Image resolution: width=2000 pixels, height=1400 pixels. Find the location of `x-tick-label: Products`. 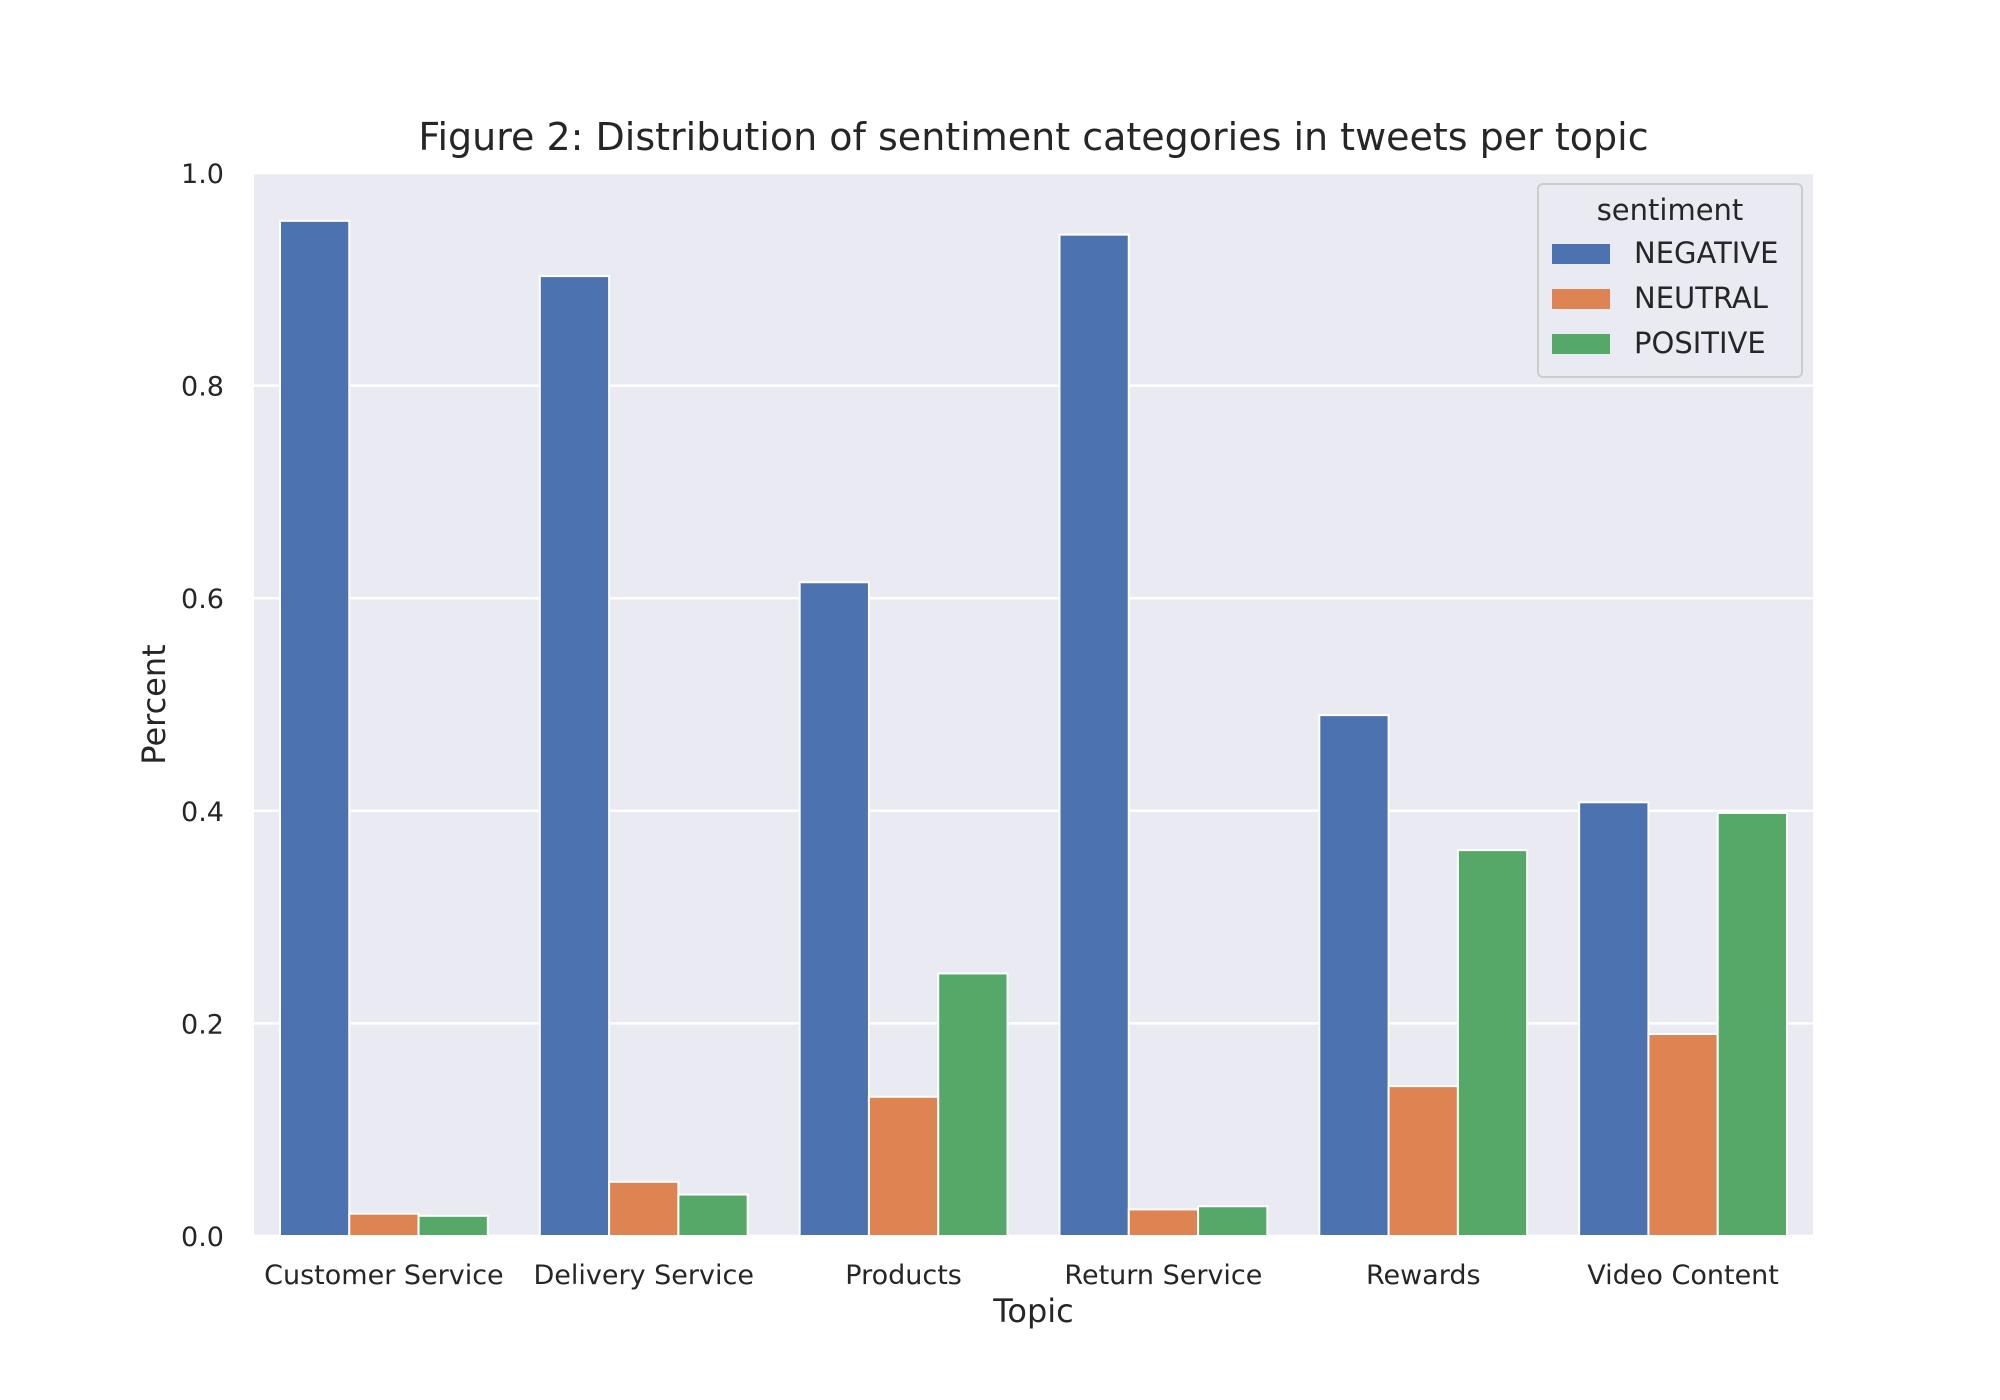

x-tick-label: Products is located at coordinates (903, 1275).